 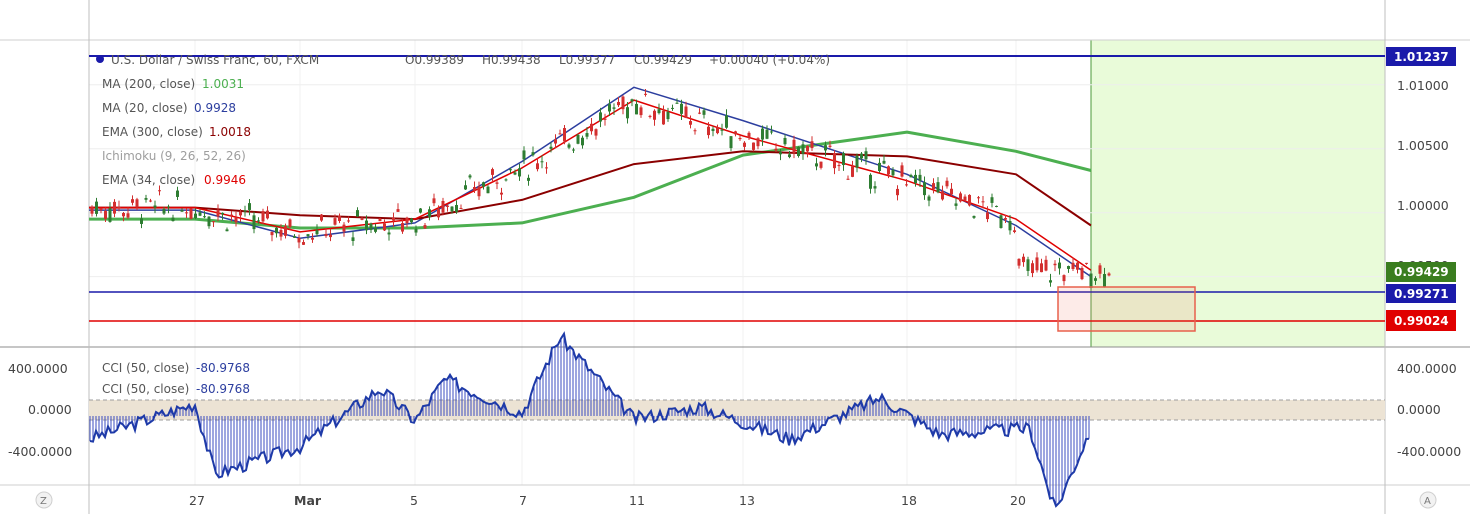 I want to click on auto-scale-button-label: A, so click(x=1427, y=501).